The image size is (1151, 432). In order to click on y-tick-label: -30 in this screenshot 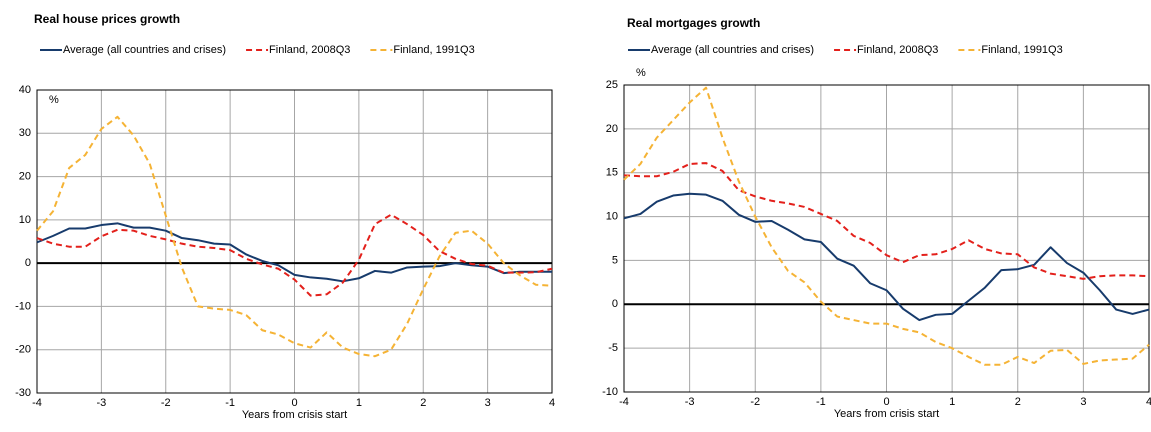, I will do `click(23, 393)`.